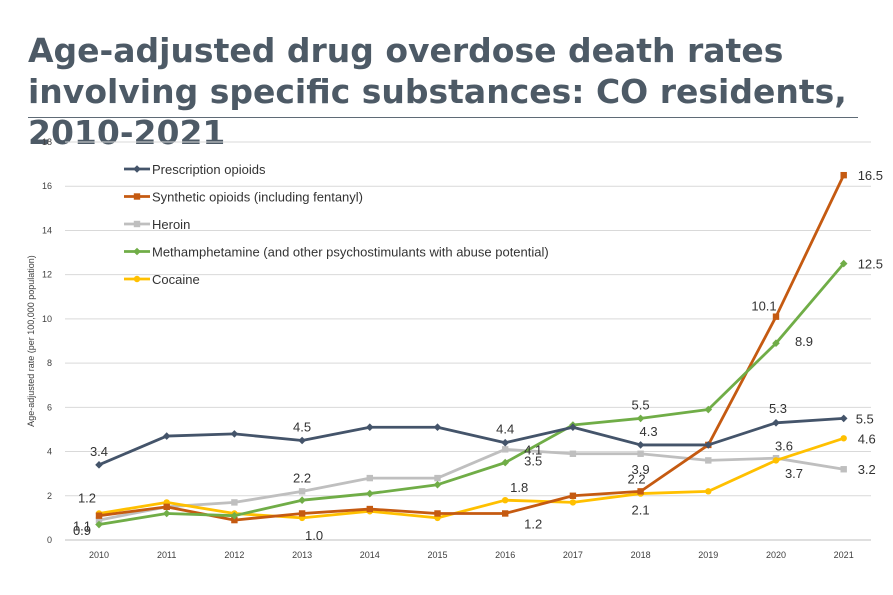  I want to click on x-tick-label: 2010, so click(99, 555).